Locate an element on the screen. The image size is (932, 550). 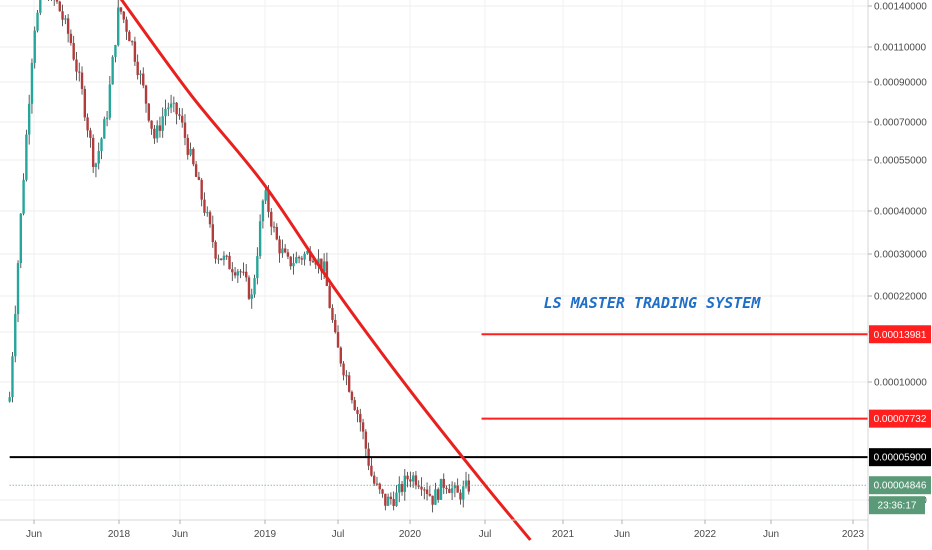
x-tick-label: 2020 is located at coordinates (410, 534).